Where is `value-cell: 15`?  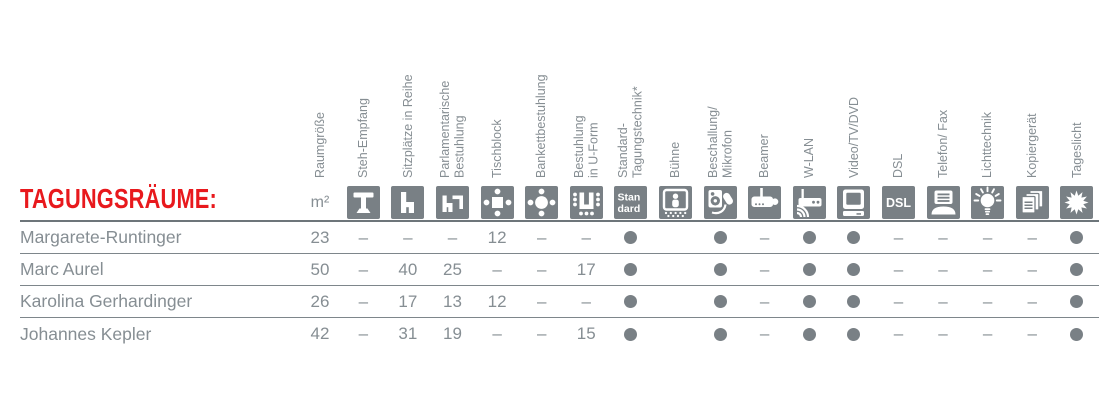 value-cell: 15 is located at coordinates (586, 333).